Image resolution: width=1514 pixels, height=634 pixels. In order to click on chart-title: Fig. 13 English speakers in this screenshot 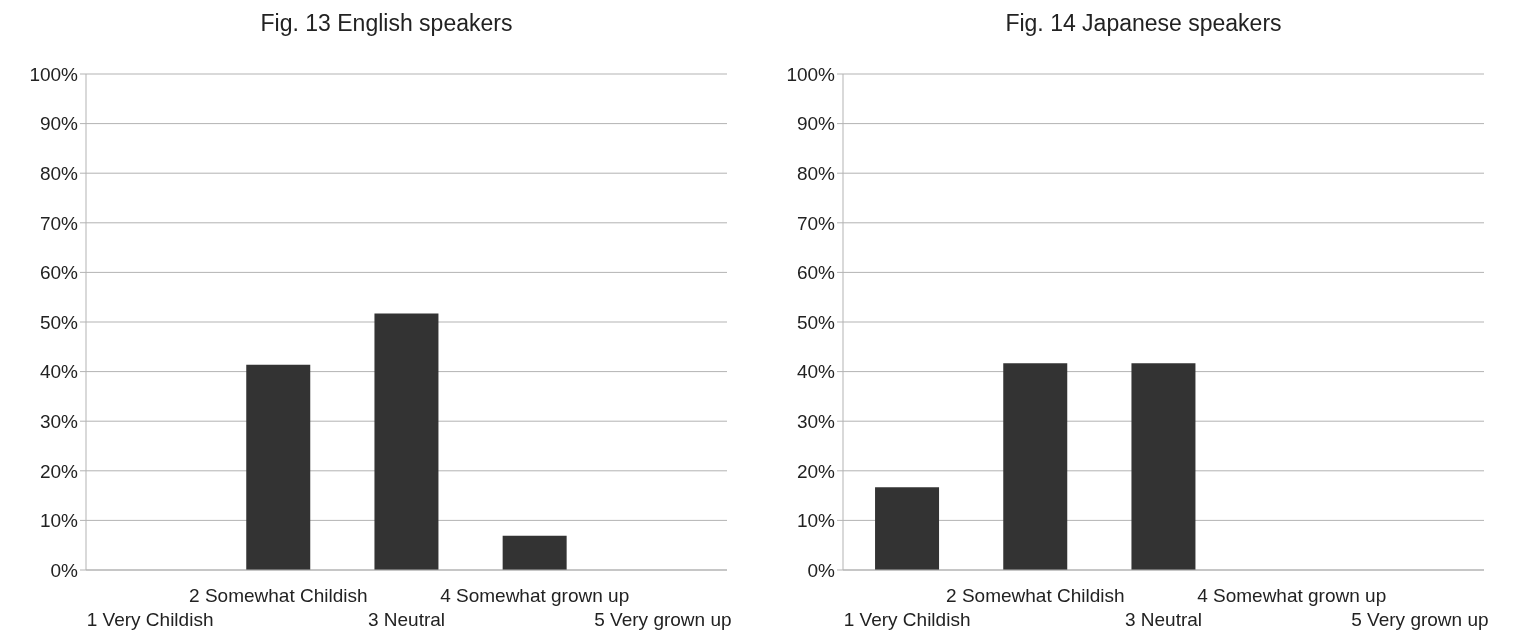, I will do `click(386, 23)`.